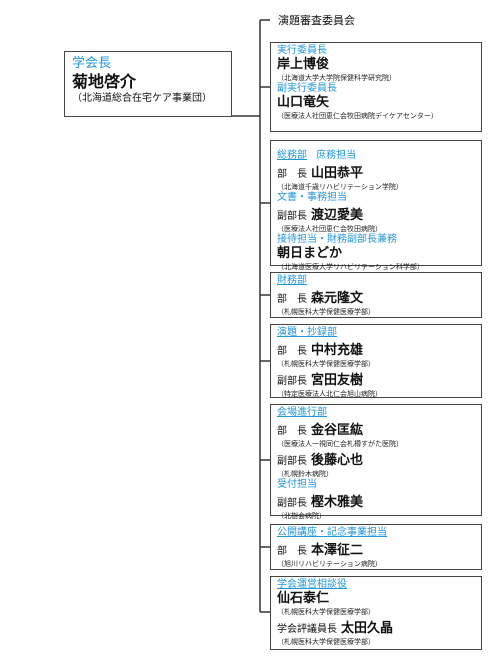  I want to click on venue-title: 会場進行部, so click(302, 412).